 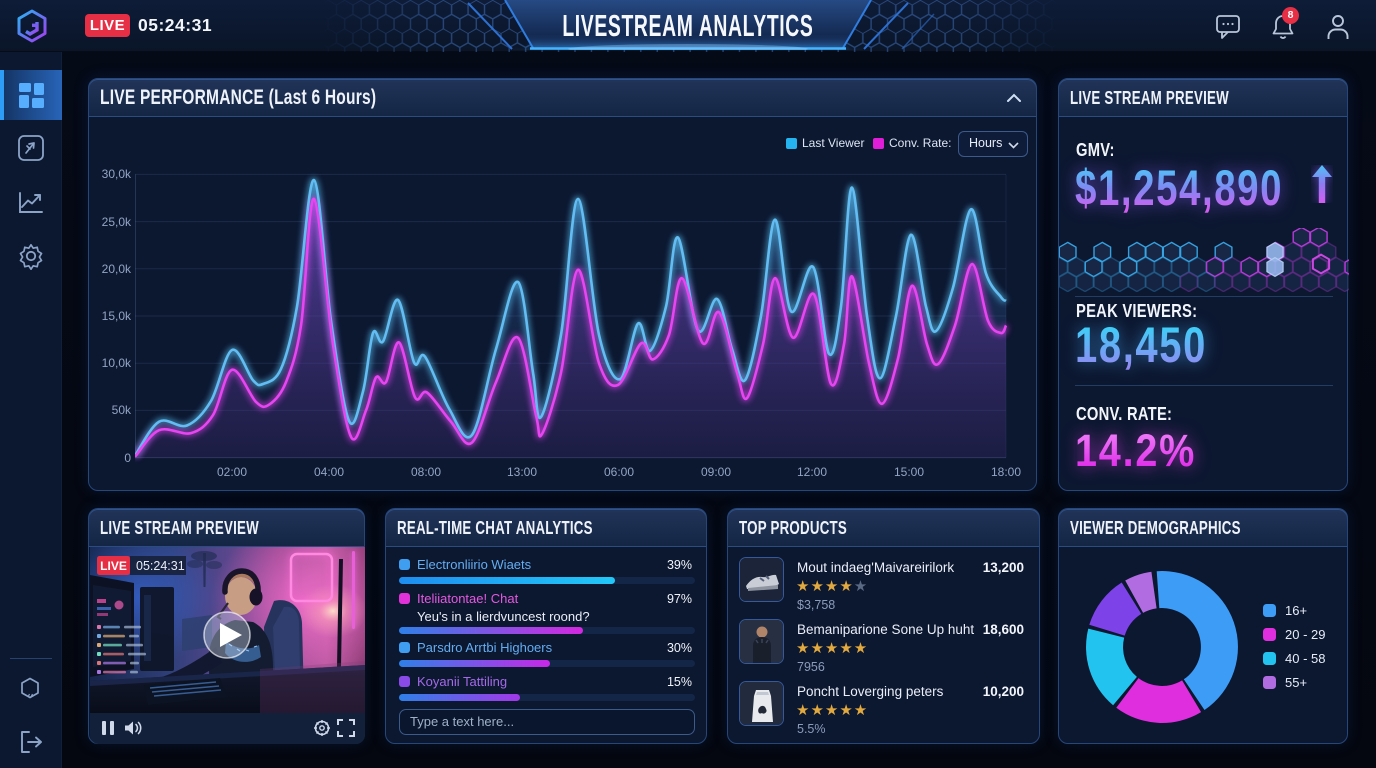 I want to click on svg-text: 05:24:31, so click(x=160, y=566).